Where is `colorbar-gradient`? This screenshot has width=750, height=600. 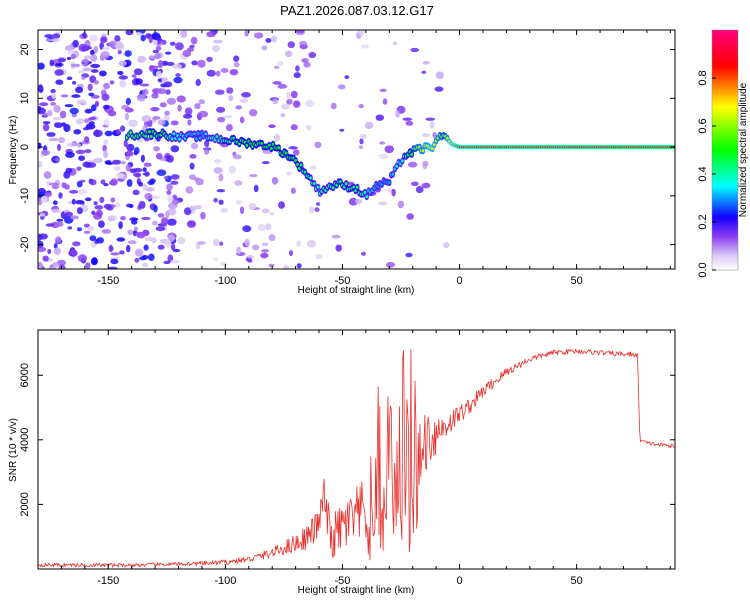
colorbar-gradient is located at coordinates (725, 150).